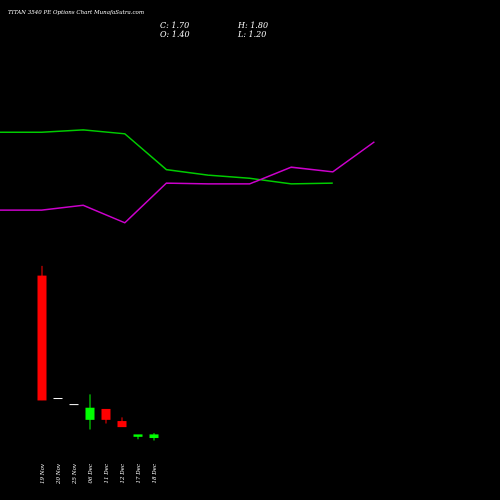  I want to click on x-tick-label: 18 Dec, so click(155, 474).